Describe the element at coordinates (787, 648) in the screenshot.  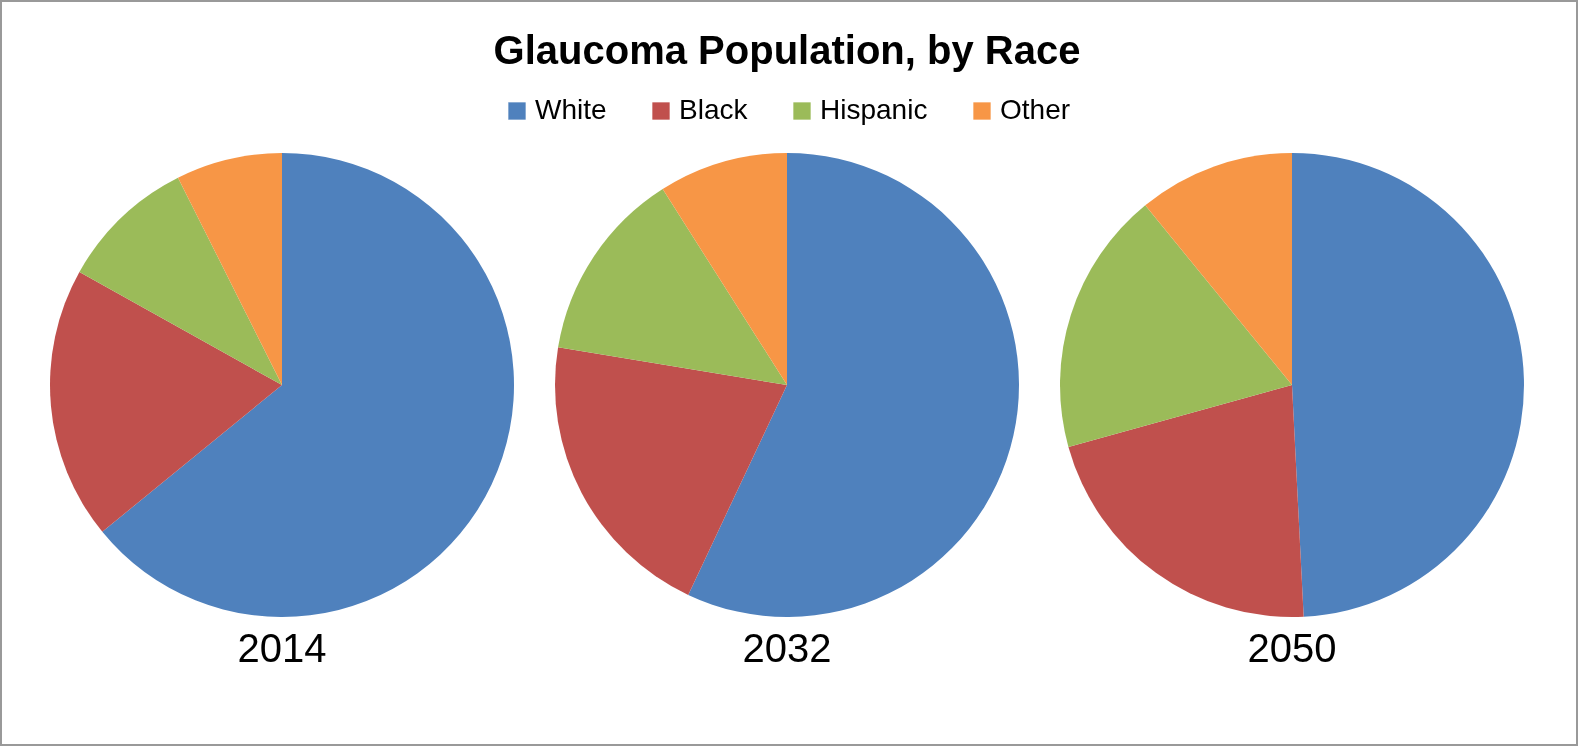
I see `slice-label: 2032` at that location.